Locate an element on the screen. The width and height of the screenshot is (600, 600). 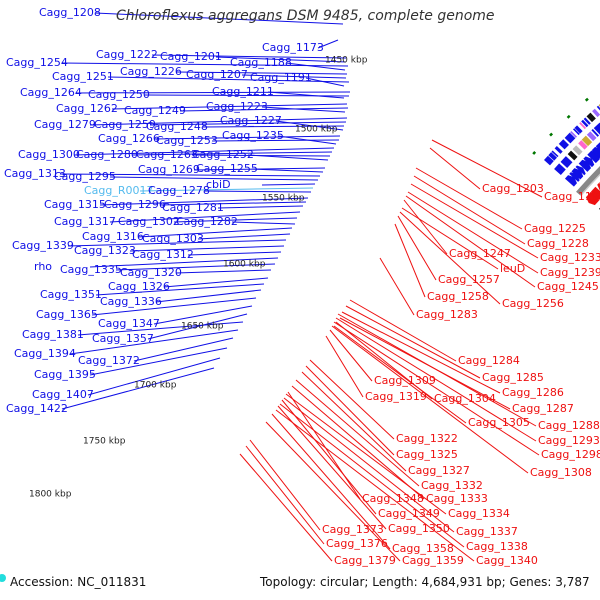
reverse-gene-label: Cagg_1225 is located at coordinates (555, 228).